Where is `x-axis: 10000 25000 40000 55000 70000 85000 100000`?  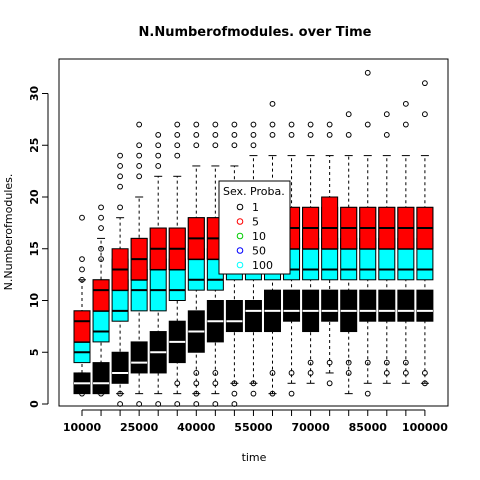 x-axis: 10000 25000 40000 55000 70000 85000 100000 is located at coordinates (255, 421).